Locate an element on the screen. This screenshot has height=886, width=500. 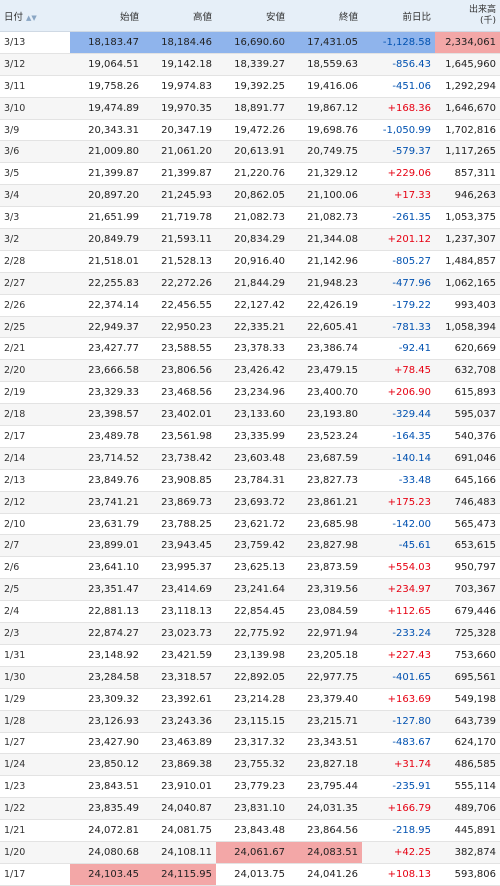
sort-icon: ▲▼ is located at coordinates (31, 17).